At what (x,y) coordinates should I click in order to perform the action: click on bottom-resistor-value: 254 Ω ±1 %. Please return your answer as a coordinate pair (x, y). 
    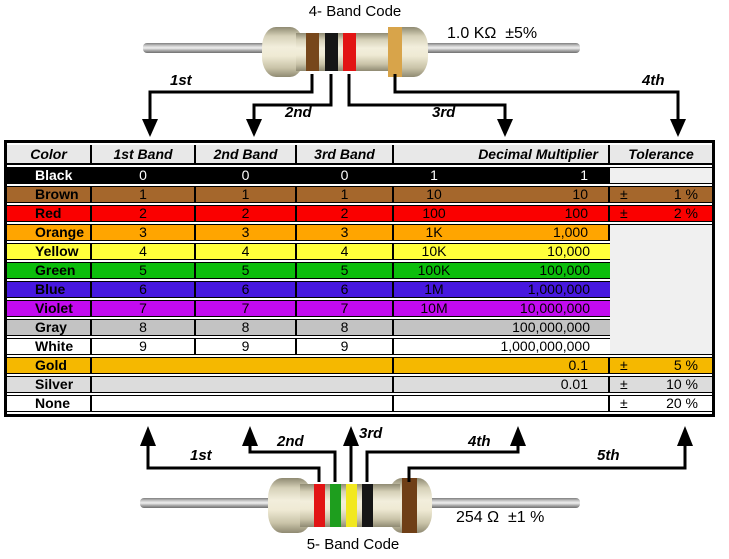
    Looking at the image, I should click on (500, 517).